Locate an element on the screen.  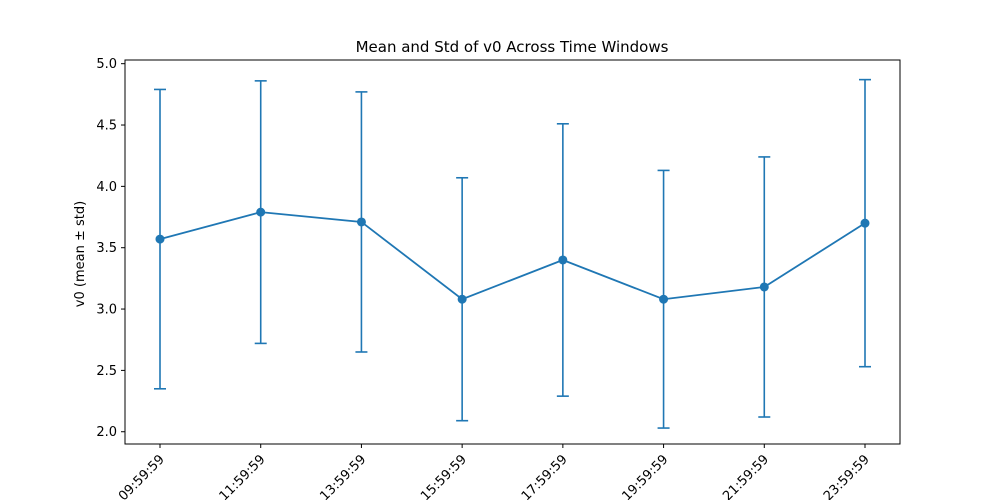
x-tick-label: 15:59:59 is located at coordinates (444, 476).